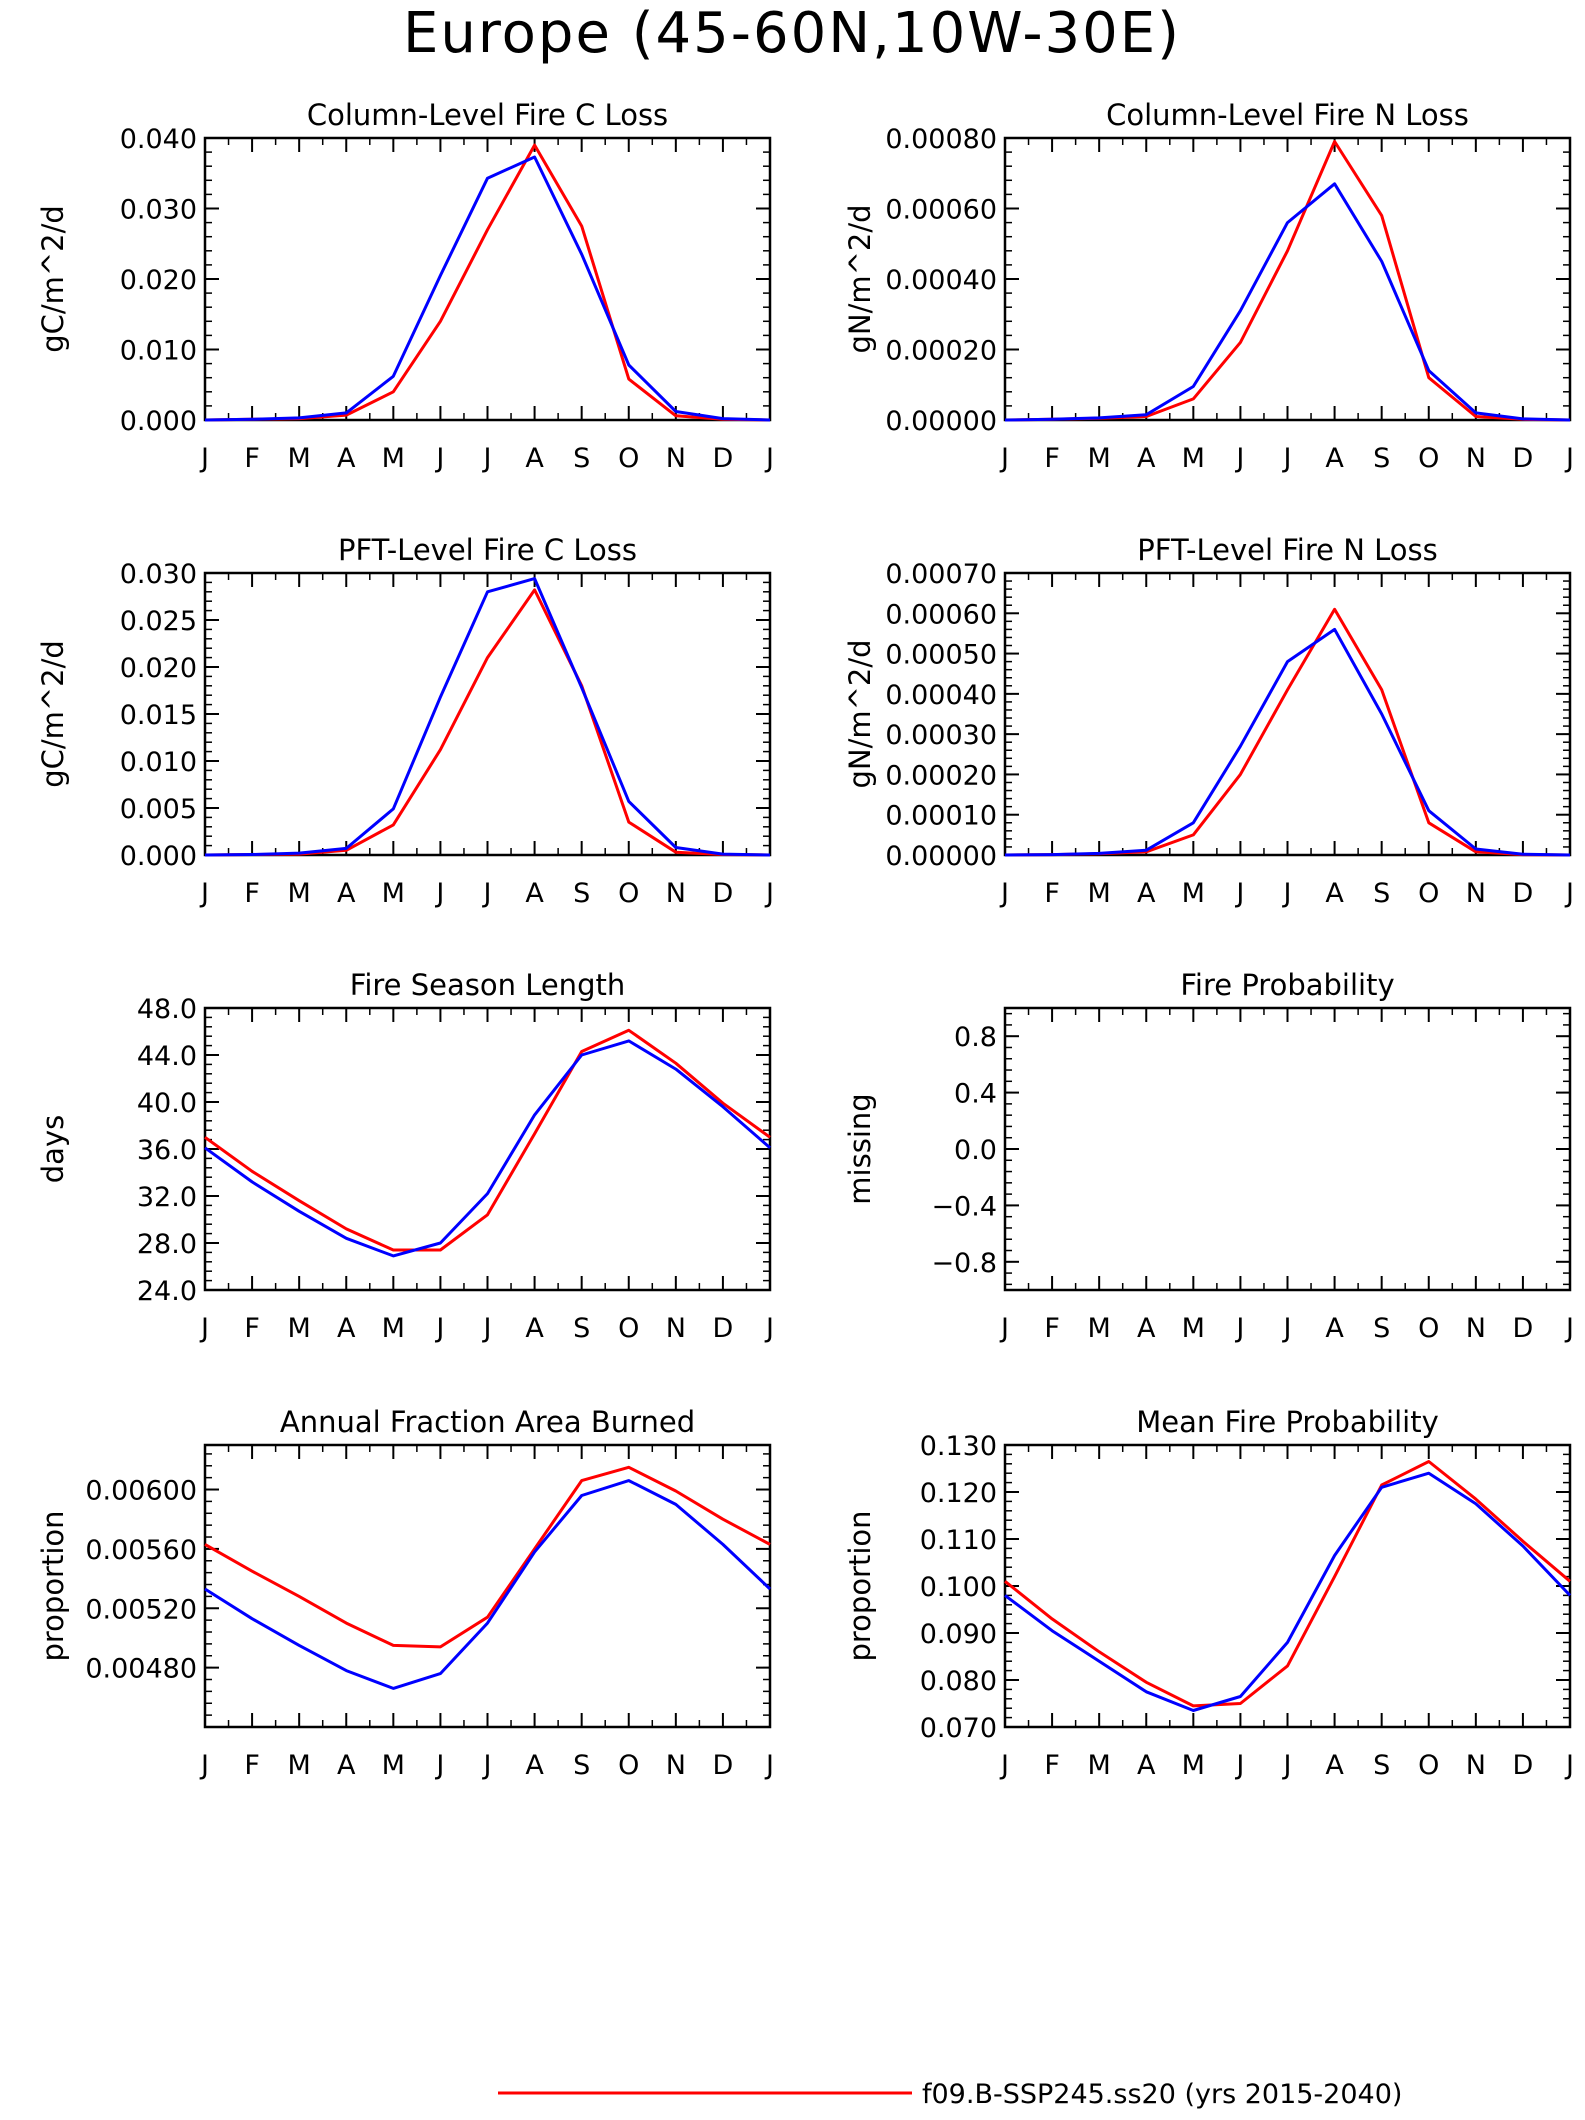 Image resolution: width=1585 pixels, height=2120 pixels. I want to click on y-tick-label: −0.8, so click(964, 1263).